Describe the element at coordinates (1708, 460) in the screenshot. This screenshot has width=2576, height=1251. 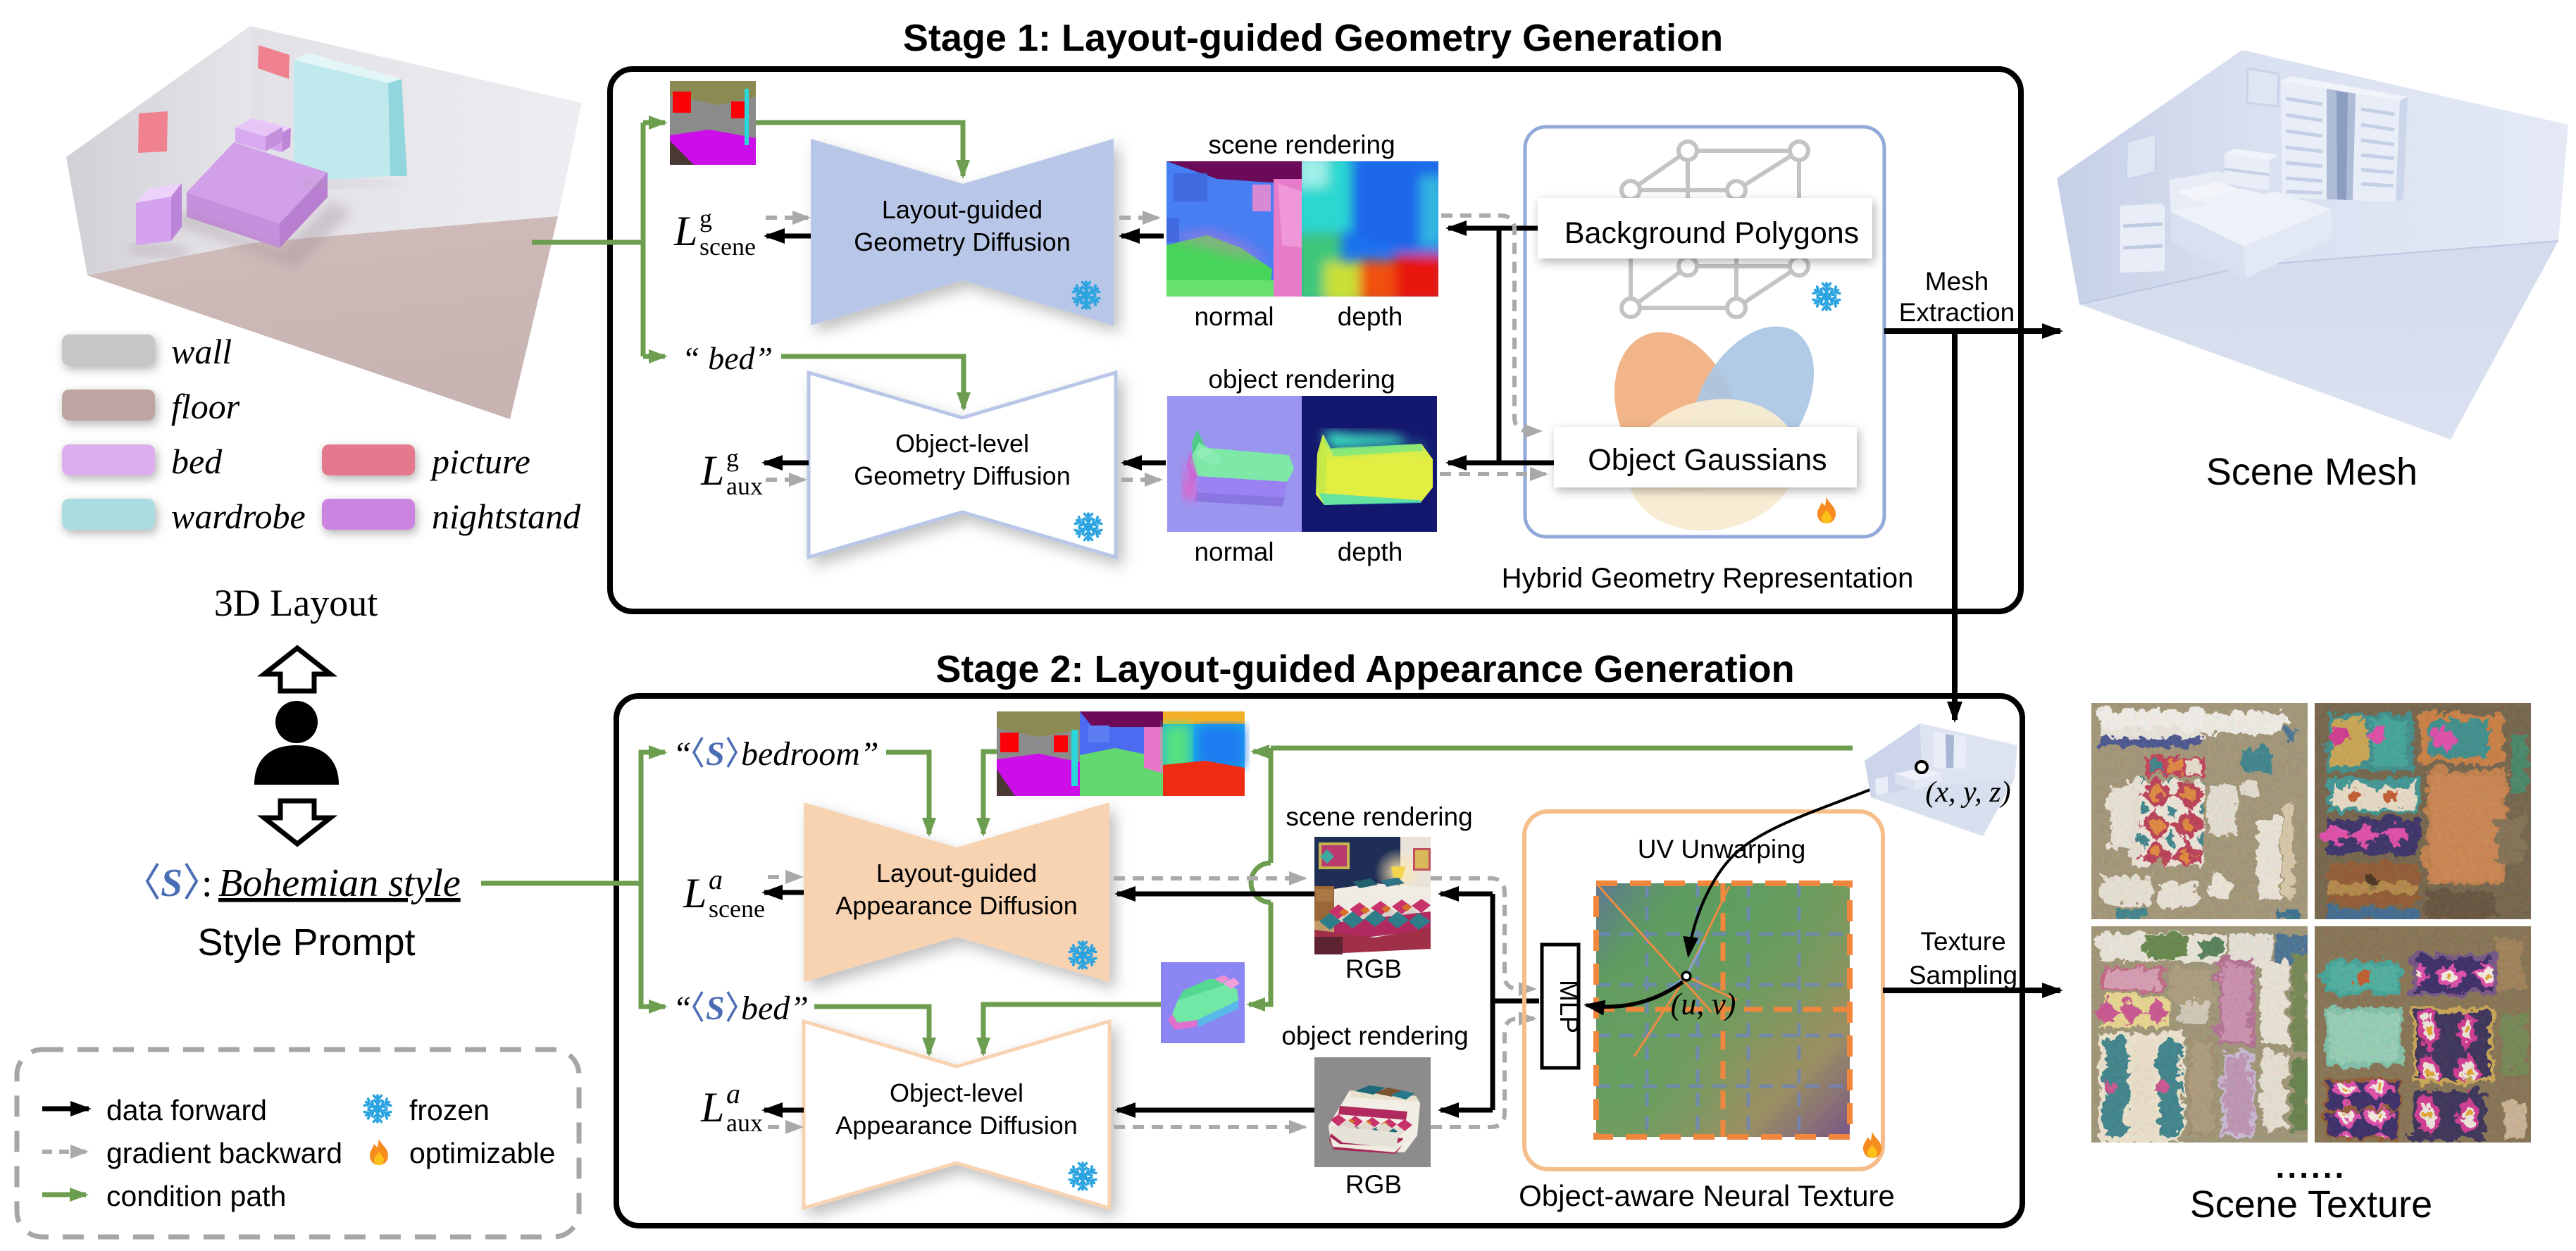
I see `svg-text: Object Gaussians` at that location.